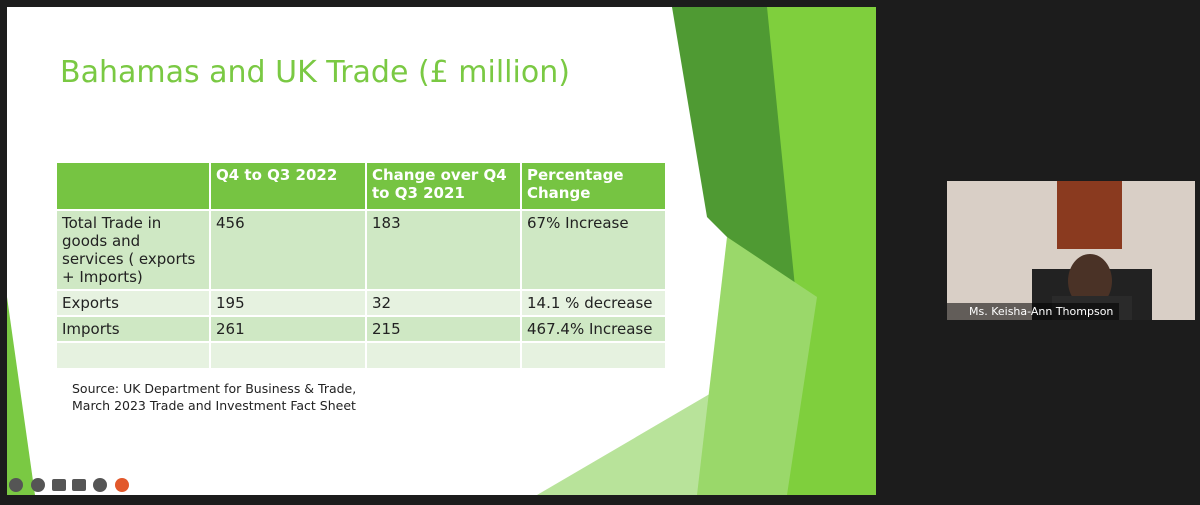 This screenshot has height=505, width=1200. Describe the element at coordinates (79, 485) in the screenshot. I see `video-button` at that location.